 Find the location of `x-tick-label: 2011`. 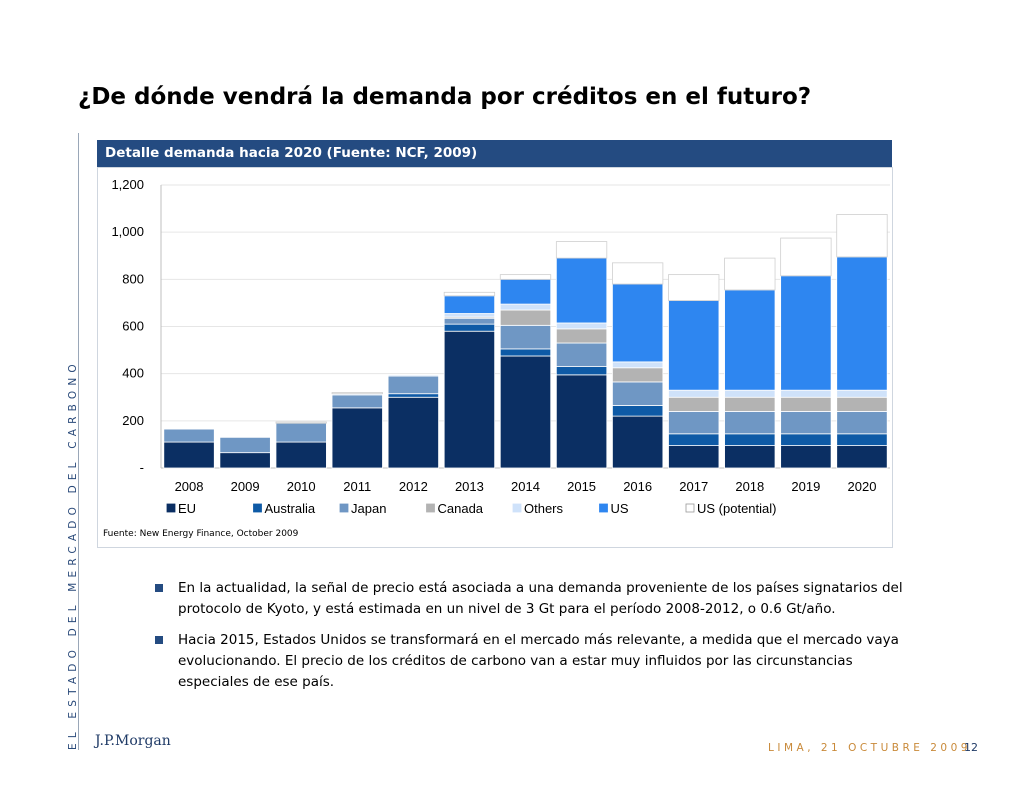

x-tick-label: 2011 is located at coordinates (357, 486).